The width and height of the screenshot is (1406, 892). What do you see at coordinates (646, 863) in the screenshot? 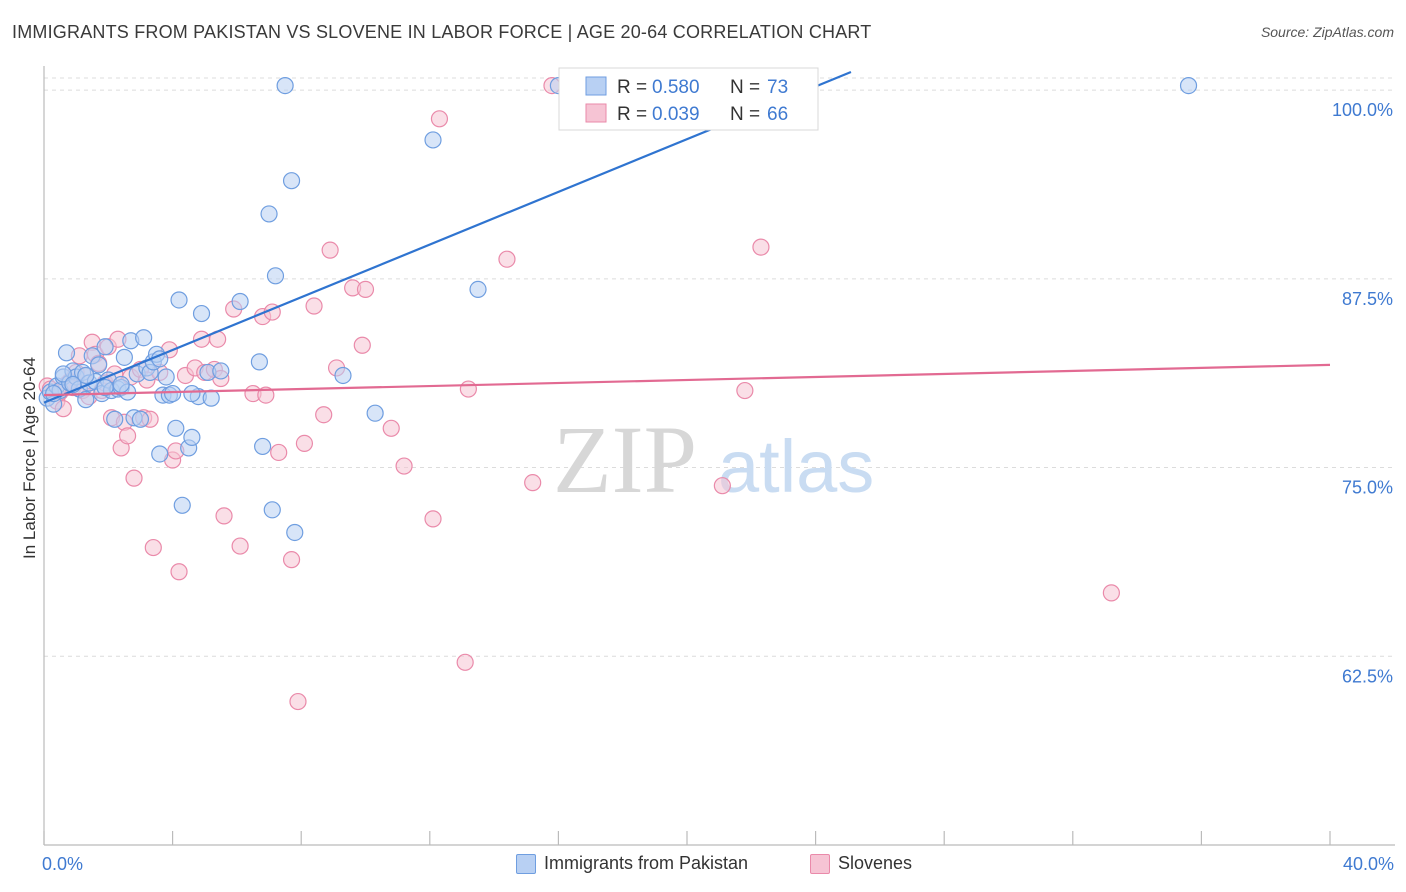
I see `legend-label-pakistan: Immigrants from Pakistan` at bounding box center [646, 863].